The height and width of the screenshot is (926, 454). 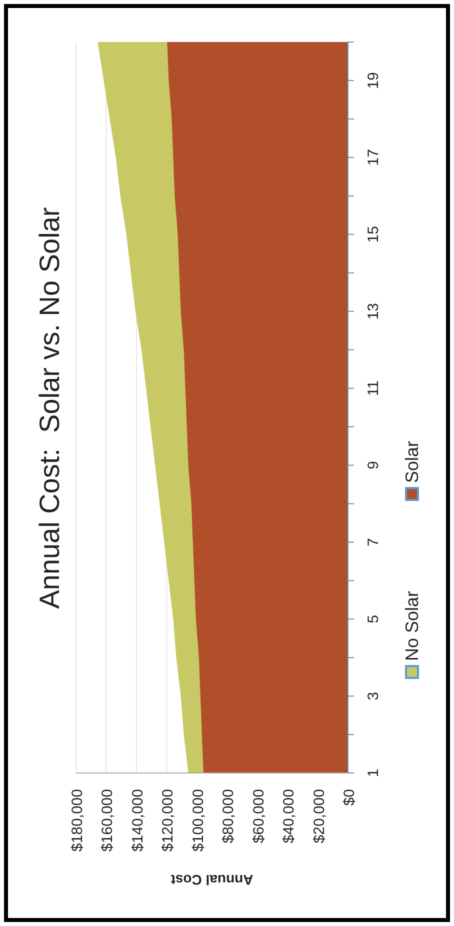 I want to click on y-tick-label: 11, so click(x=373, y=388).